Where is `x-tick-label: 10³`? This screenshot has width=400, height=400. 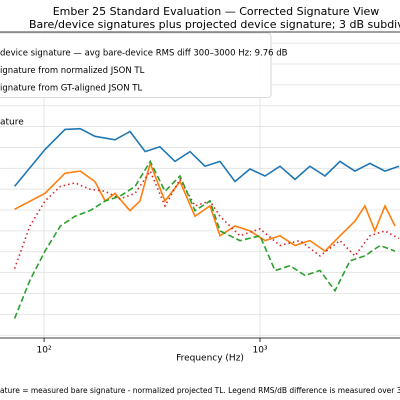 x-tick-label: 10³ is located at coordinates (259, 351).